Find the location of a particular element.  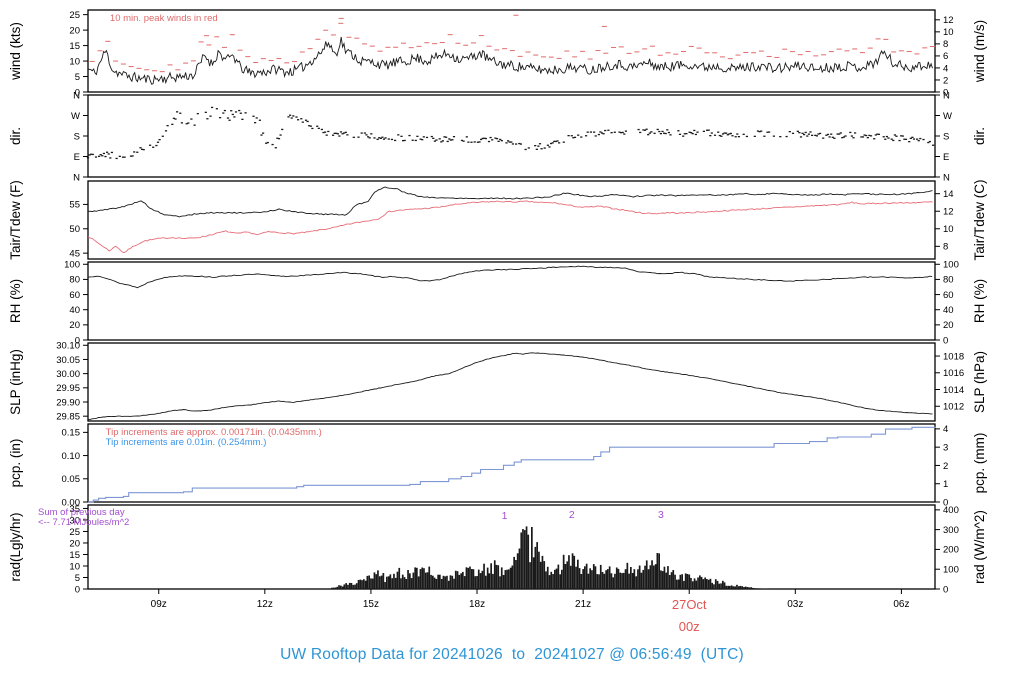

y-tick-label-left: 0.15 is located at coordinates (71, 433).